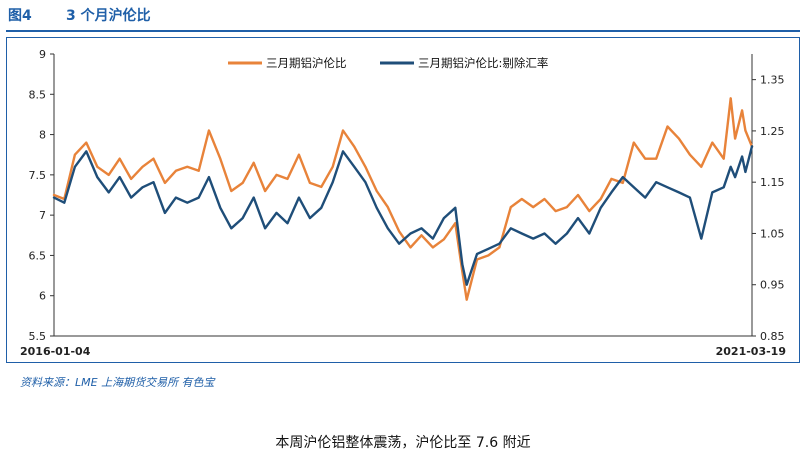 Image resolution: width=806 pixels, height=471 pixels. I want to click on right-tick-label: 1.35, so click(772, 80).